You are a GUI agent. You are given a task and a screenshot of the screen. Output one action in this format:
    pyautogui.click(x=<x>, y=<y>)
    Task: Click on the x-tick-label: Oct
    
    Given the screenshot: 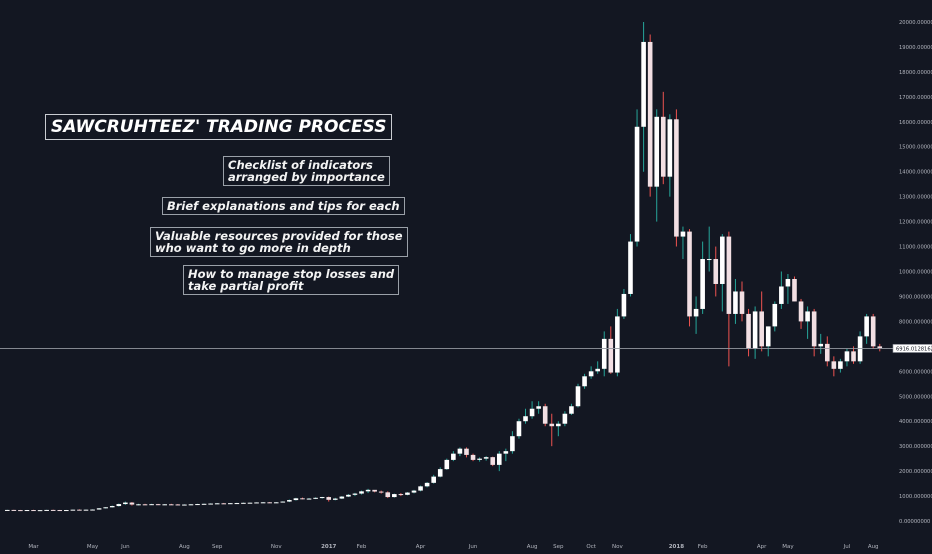 What is the action you would take?
    pyautogui.click(x=591, y=547)
    